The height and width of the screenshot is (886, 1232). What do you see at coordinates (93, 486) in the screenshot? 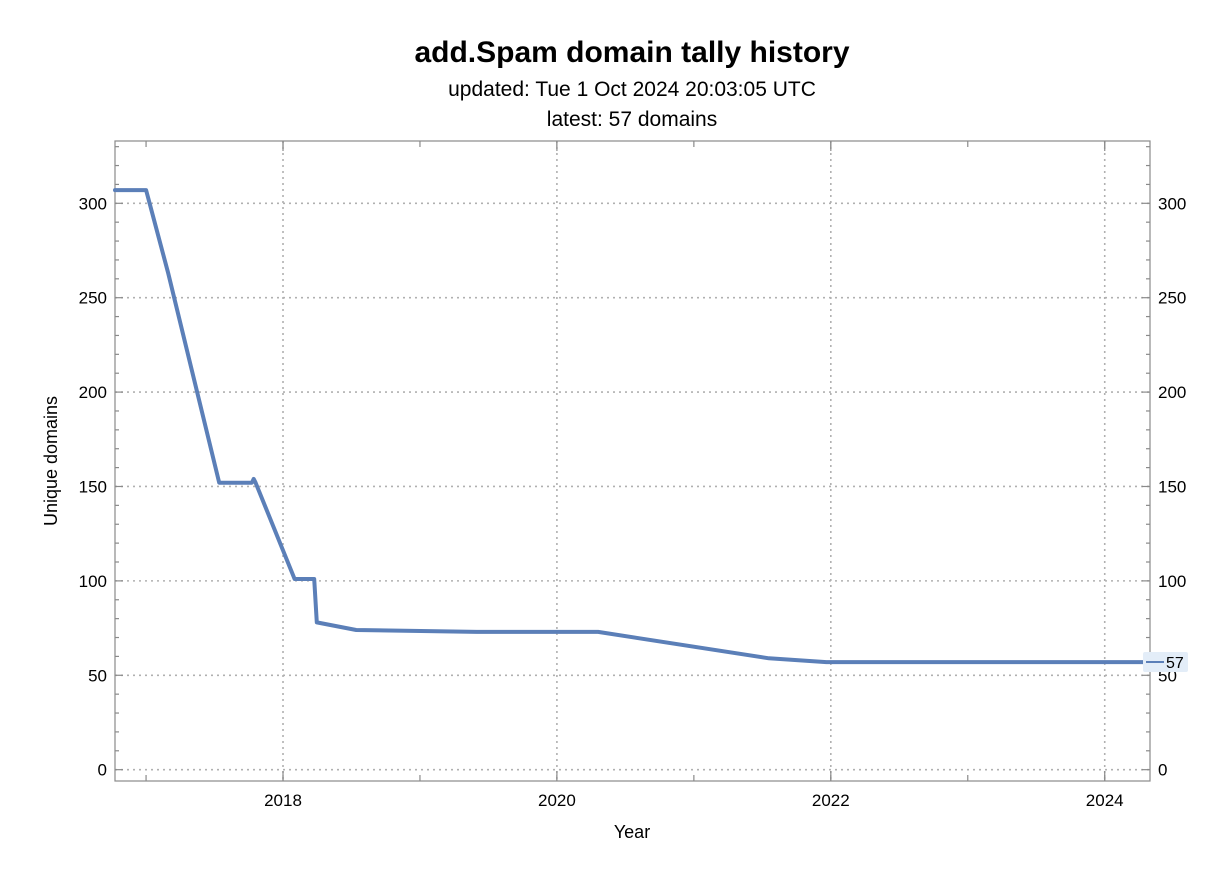
I see `y-tick-label-left: 150` at bounding box center [93, 486].